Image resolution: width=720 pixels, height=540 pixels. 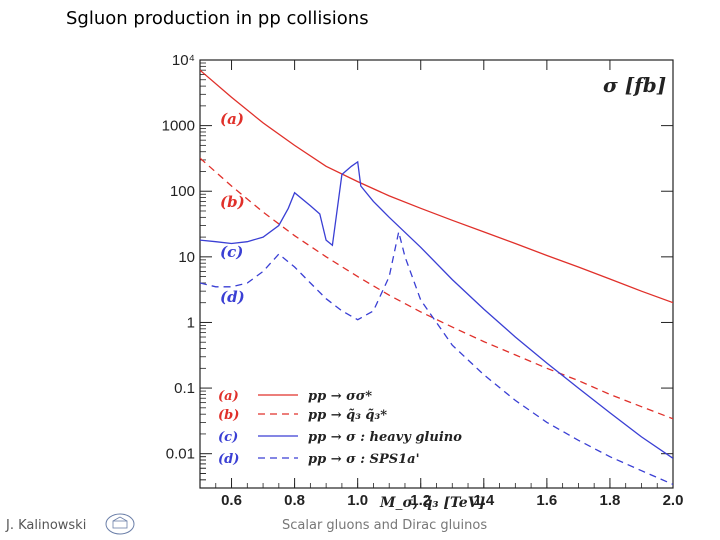 What do you see at coordinates (673, 500) in the screenshot?
I see `x-tick-label: 2.0` at bounding box center [673, 500].